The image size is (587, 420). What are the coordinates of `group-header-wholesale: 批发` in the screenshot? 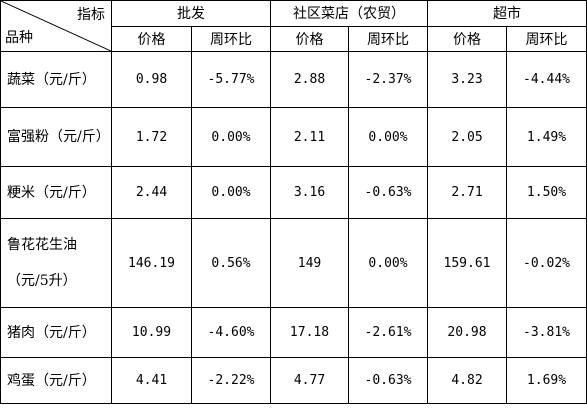 It's located at (191, 13).